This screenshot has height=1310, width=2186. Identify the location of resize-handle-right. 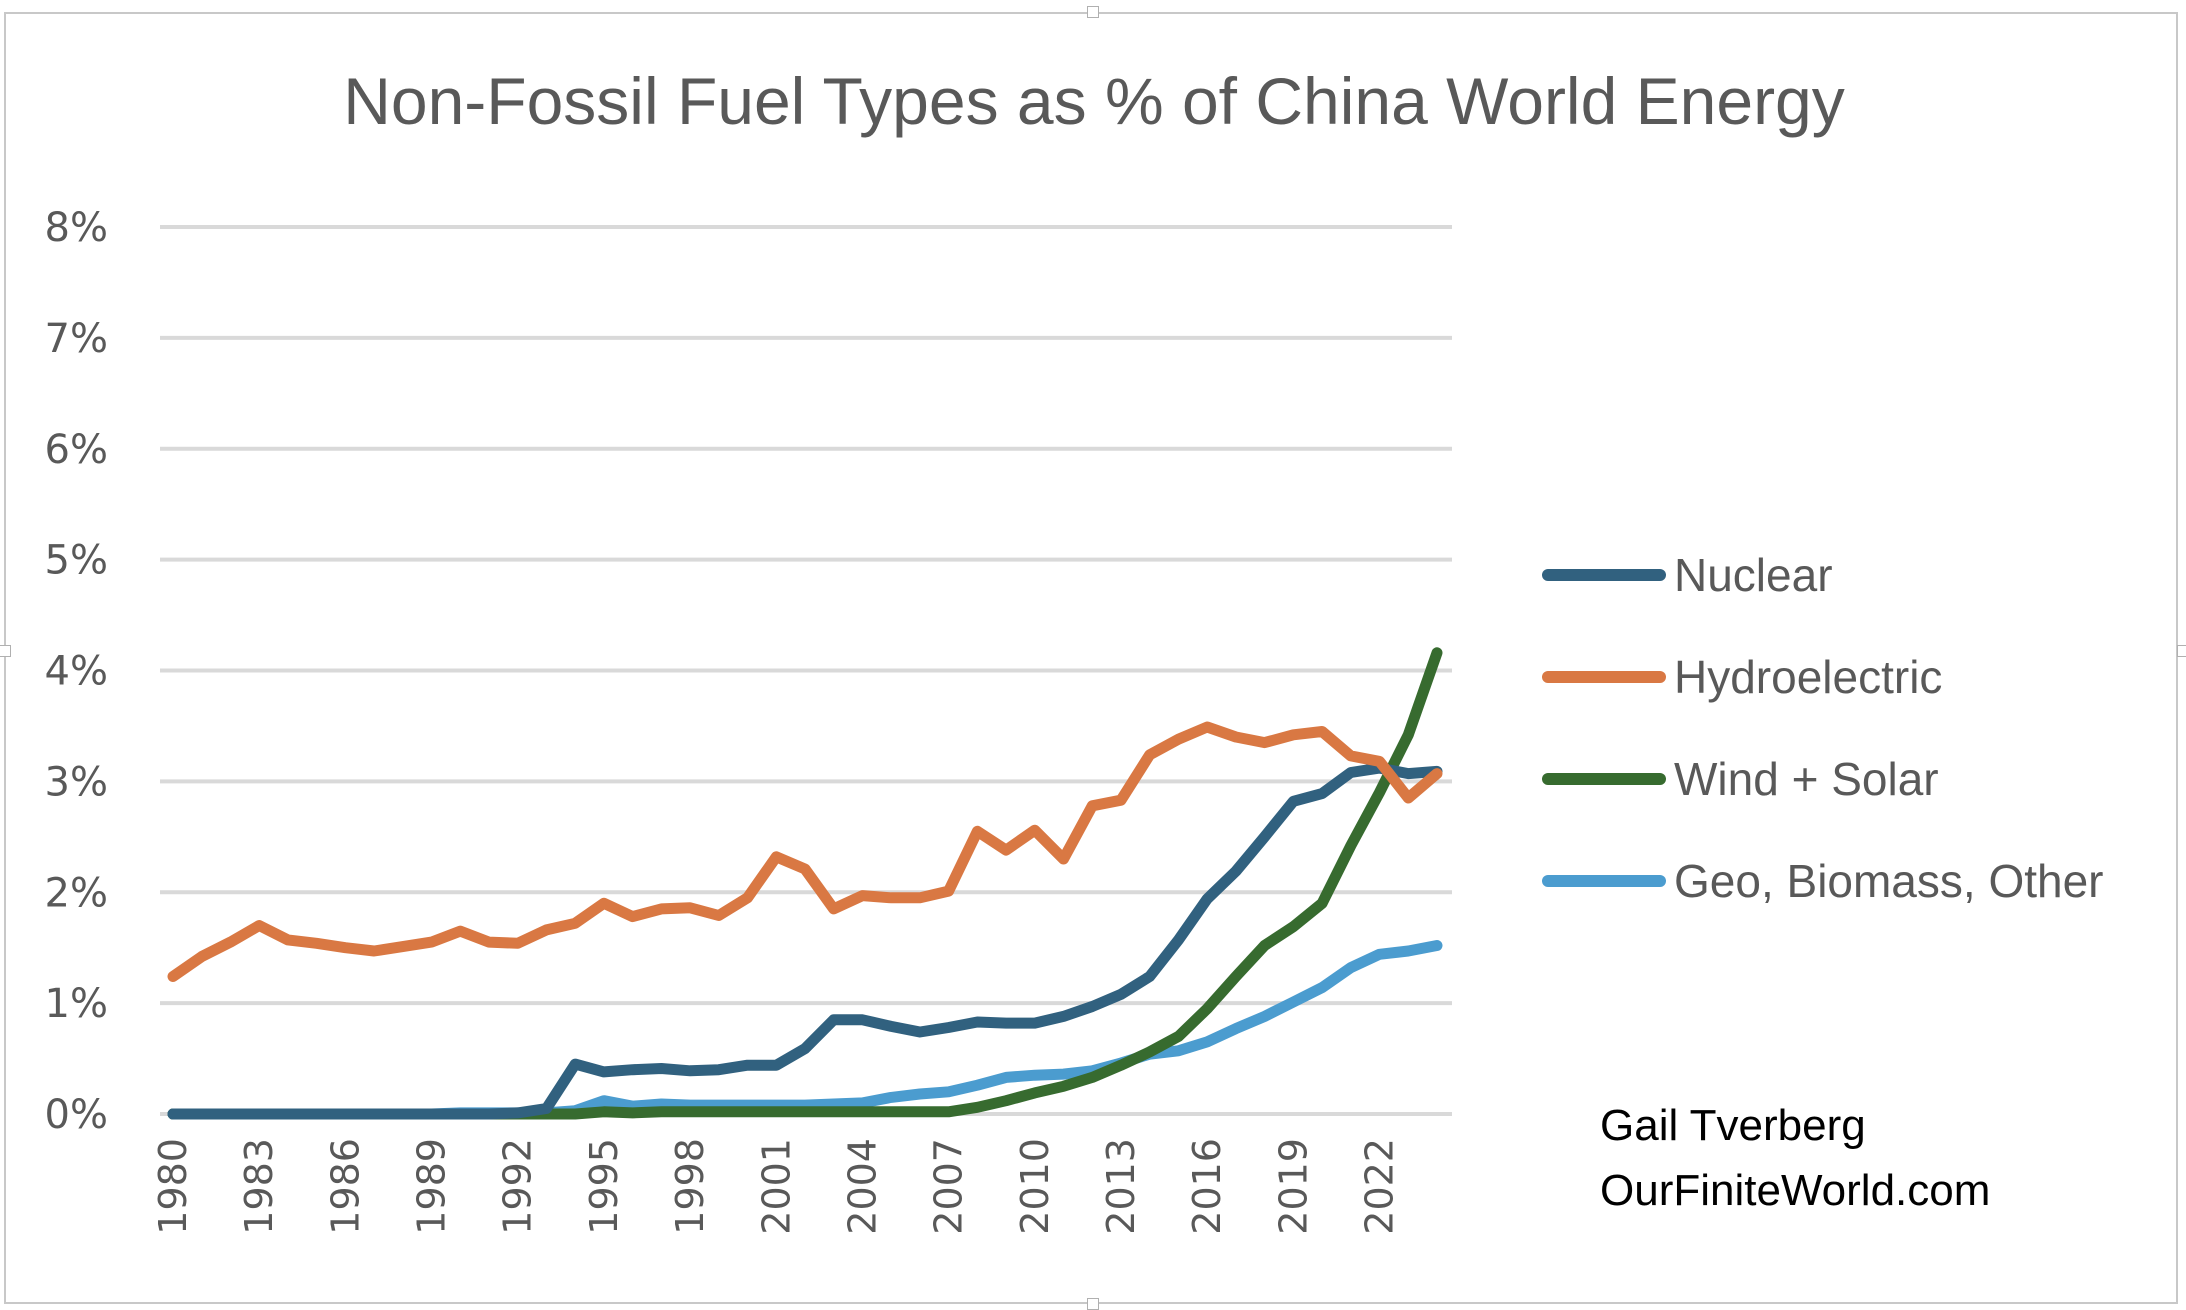
(2181, 651).